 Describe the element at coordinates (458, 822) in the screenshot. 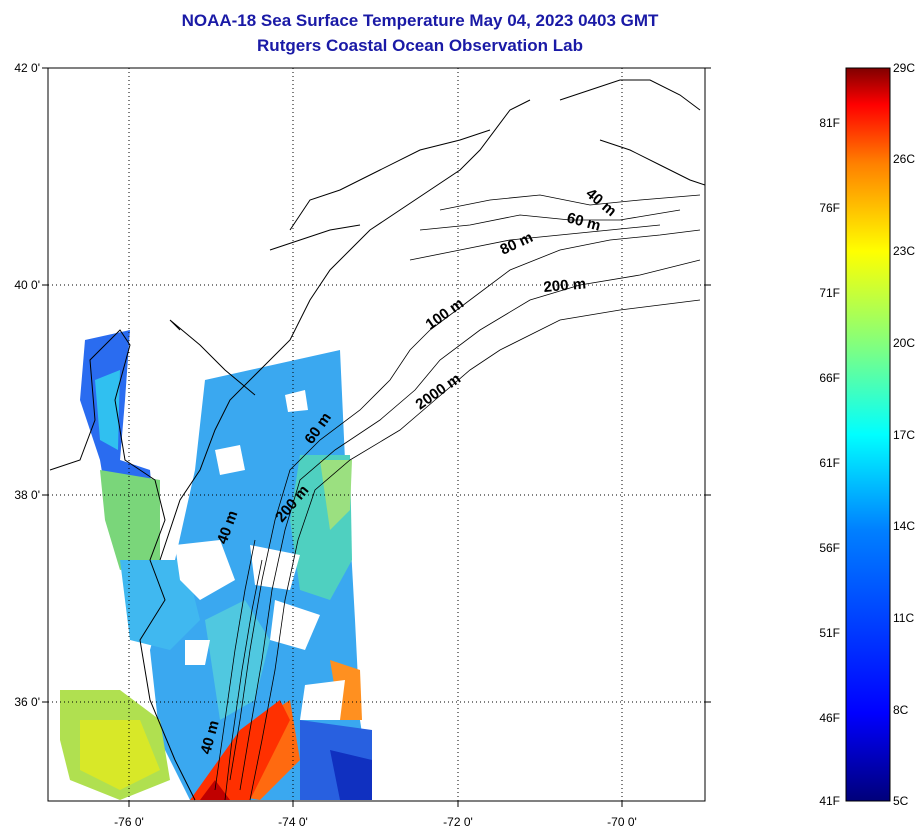

I see `lon-label: -72 0'` at that location.